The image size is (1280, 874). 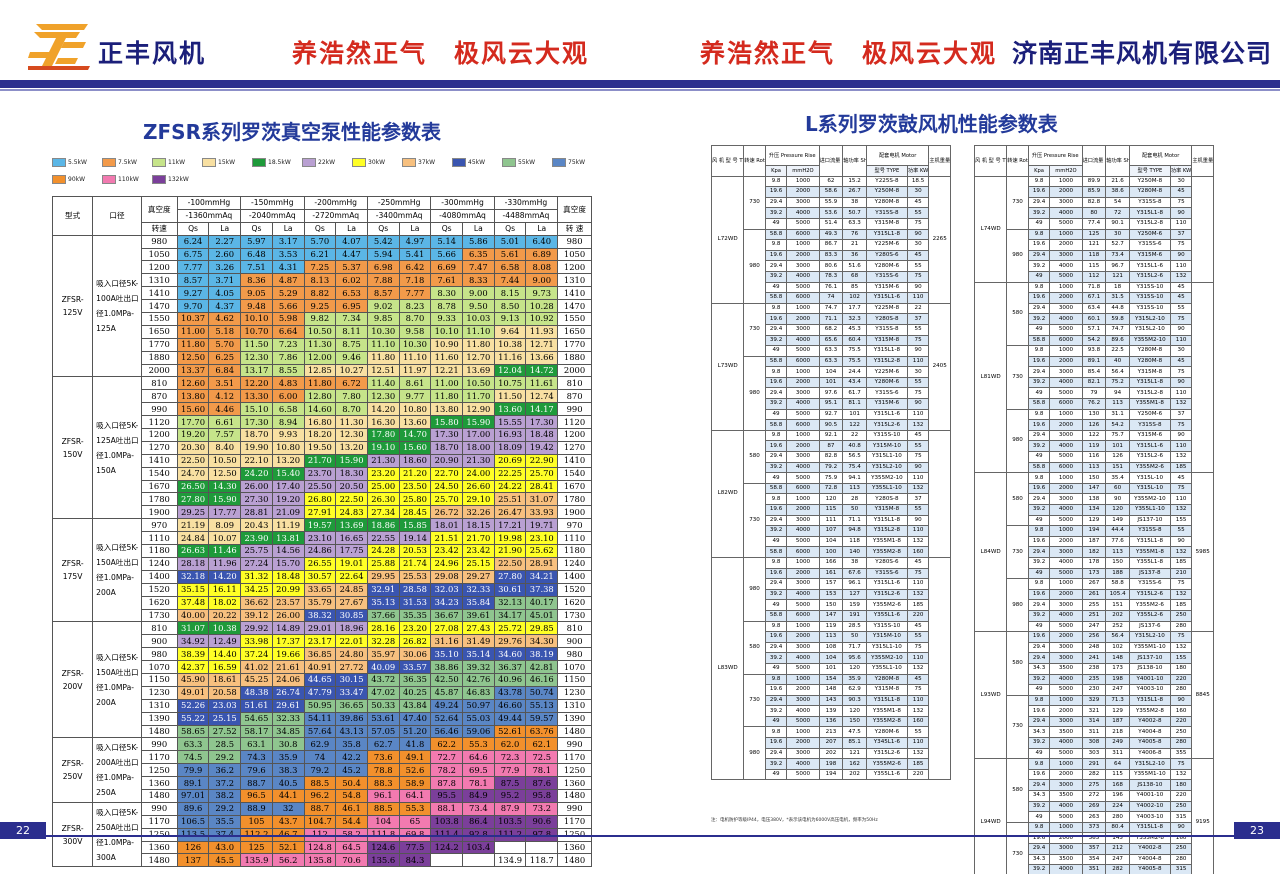 I want to click on col-model-header: 型式, so click(x=72, y=216).